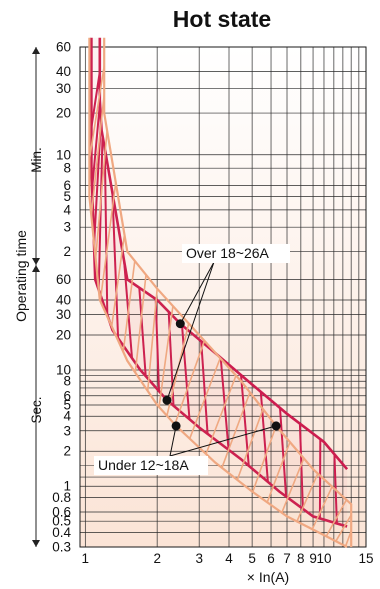  I want to click on x-tick-label: 10, so click(323, 558).